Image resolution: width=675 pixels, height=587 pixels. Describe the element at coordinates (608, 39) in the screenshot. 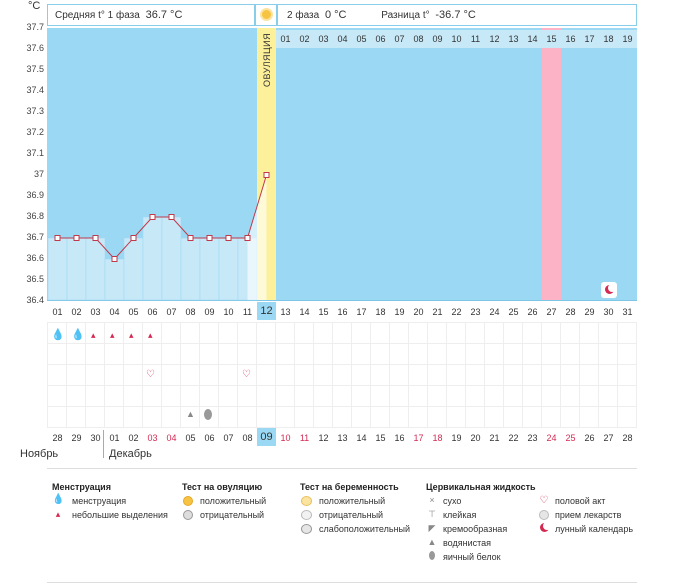

I see `phase2-day-label: 18` at that location.